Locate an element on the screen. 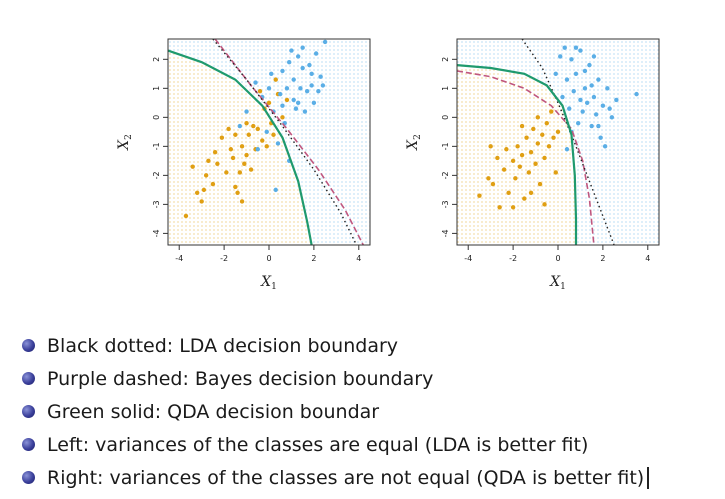  x-axis-label-sub: 1 is located at coordinates (274, 287).